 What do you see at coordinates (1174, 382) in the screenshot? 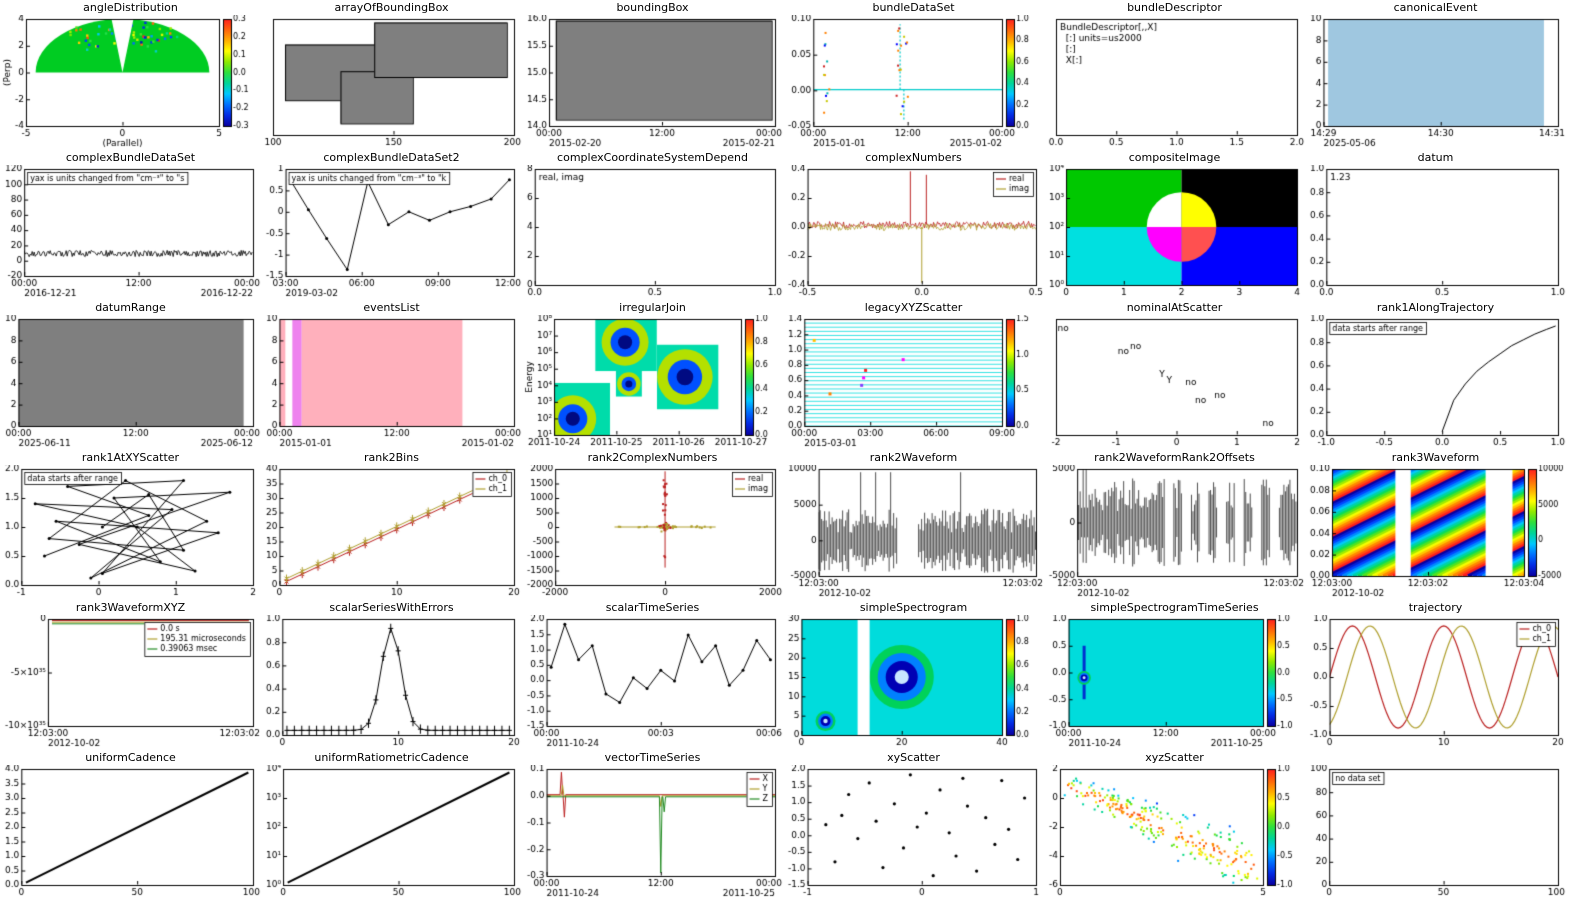
I see `plot-canvas-nominalAtScatter` at bounding box center [1174, 382].